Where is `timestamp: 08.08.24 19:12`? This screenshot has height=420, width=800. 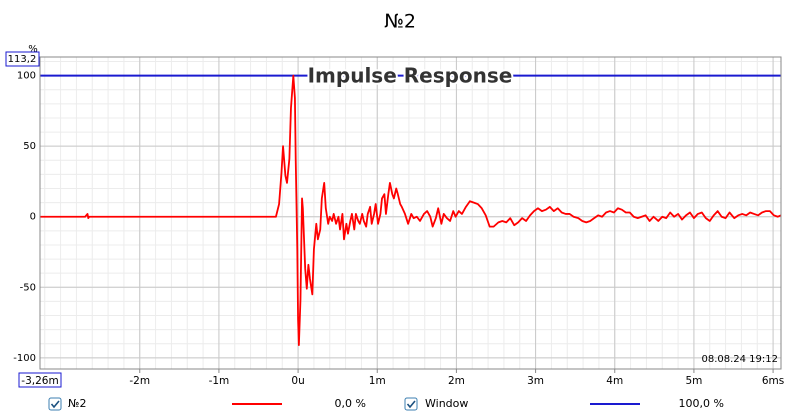 timestamp: 08.08.24 19:12 is located at coordinates (739, 359).